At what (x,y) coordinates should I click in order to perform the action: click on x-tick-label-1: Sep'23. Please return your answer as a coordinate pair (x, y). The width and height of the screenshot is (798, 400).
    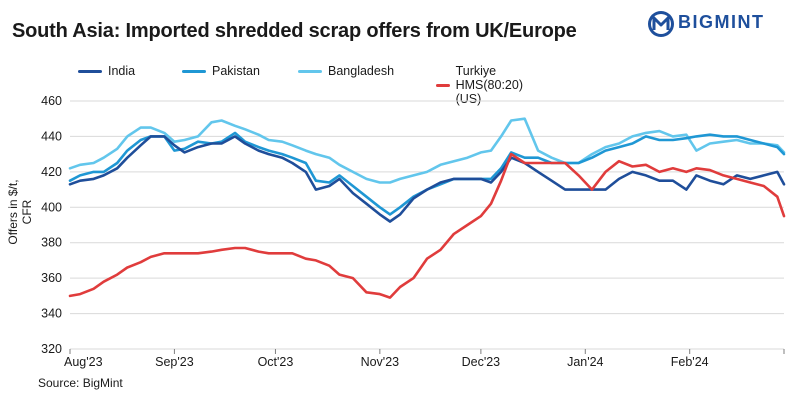
    Looking at the image, I should click on (174, 362).